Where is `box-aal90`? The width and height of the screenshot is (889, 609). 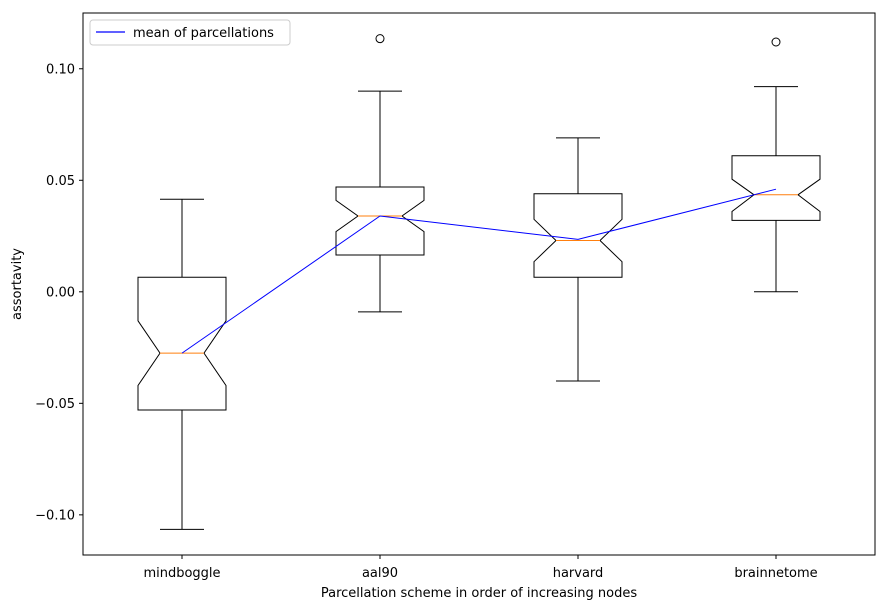 box-aal90 is located at coordinates (380, 173).